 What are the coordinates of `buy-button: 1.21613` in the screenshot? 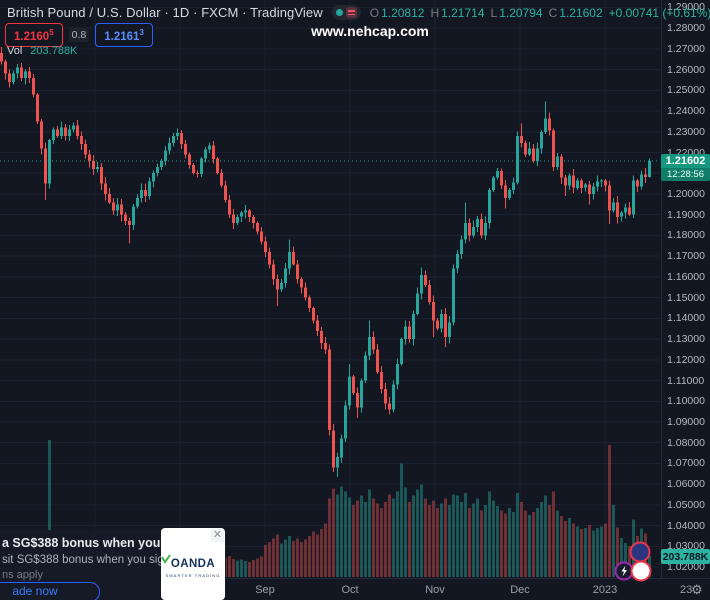 It's located at (124, 35).